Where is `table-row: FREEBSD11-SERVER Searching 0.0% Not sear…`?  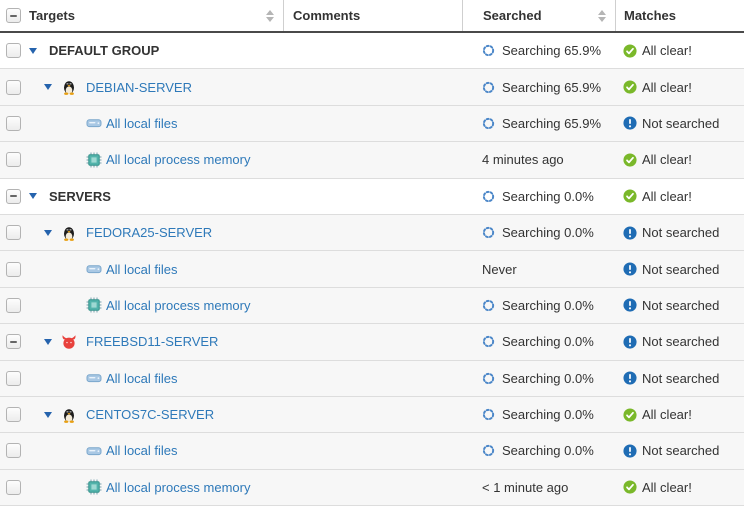 table-row: FREEBSD11-SERVER Searching 0.0% Not sear… is located at coordinates (372, 342).